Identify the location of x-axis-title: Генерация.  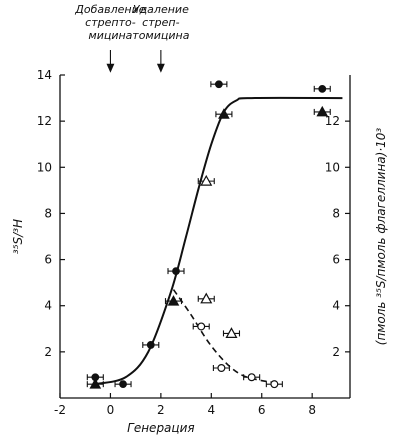
(160, 428).